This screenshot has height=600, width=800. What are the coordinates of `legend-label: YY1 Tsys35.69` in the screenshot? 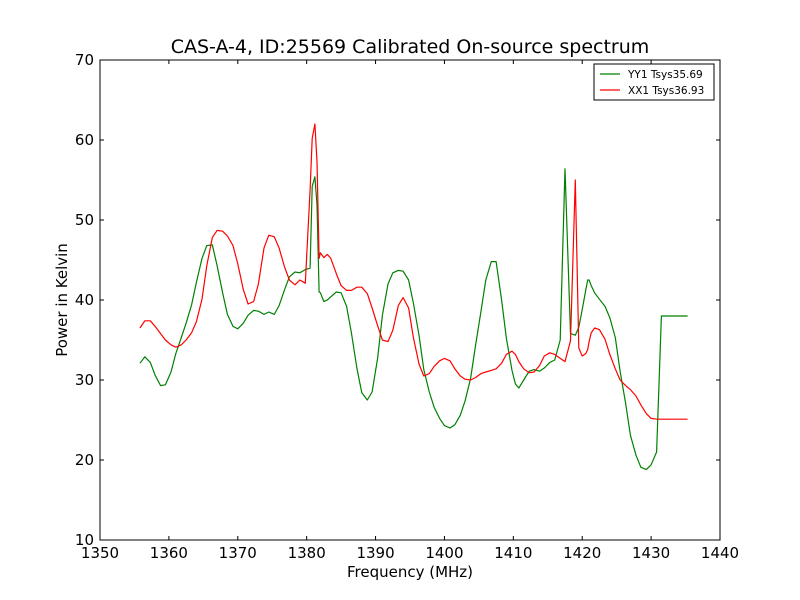 It's located at (665, 75).